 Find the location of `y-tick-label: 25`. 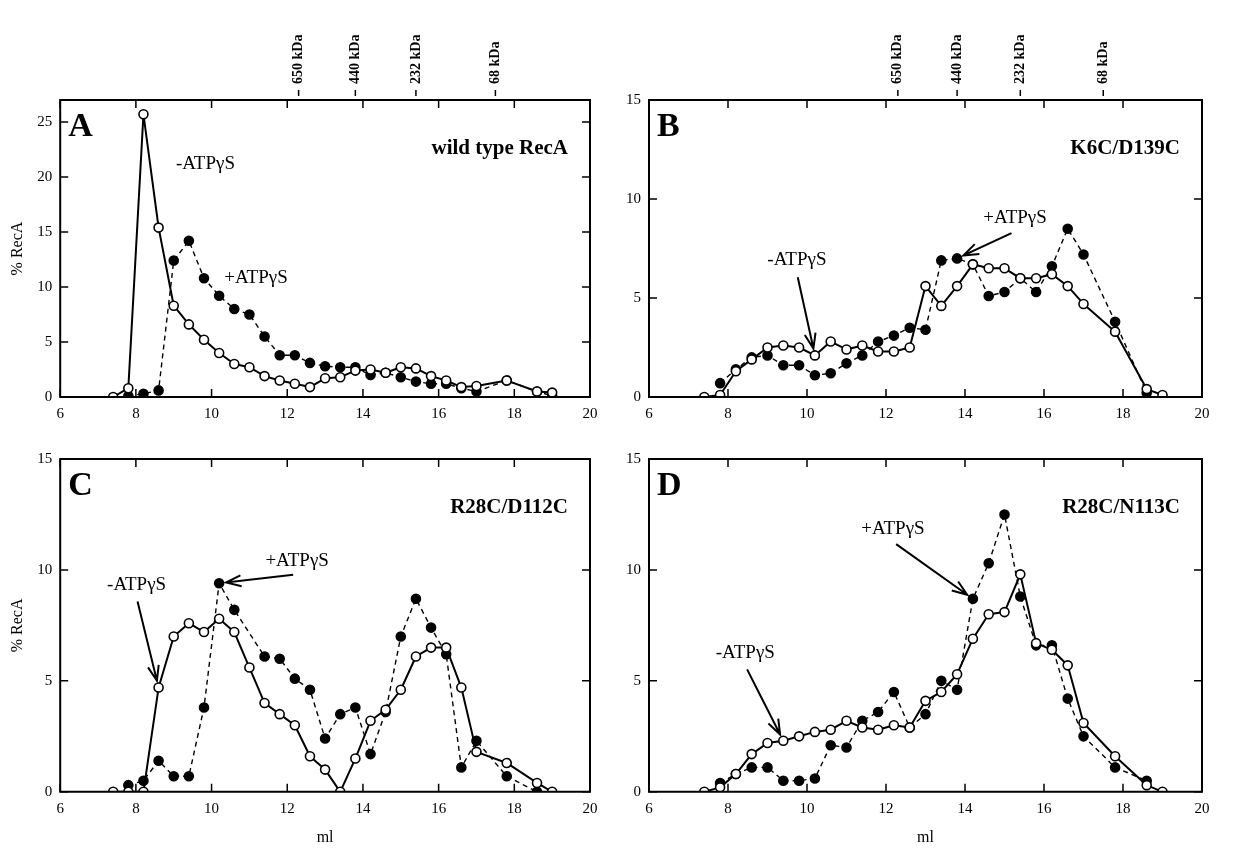

y-tick-label: 25 is located at coordinates (45, 120).